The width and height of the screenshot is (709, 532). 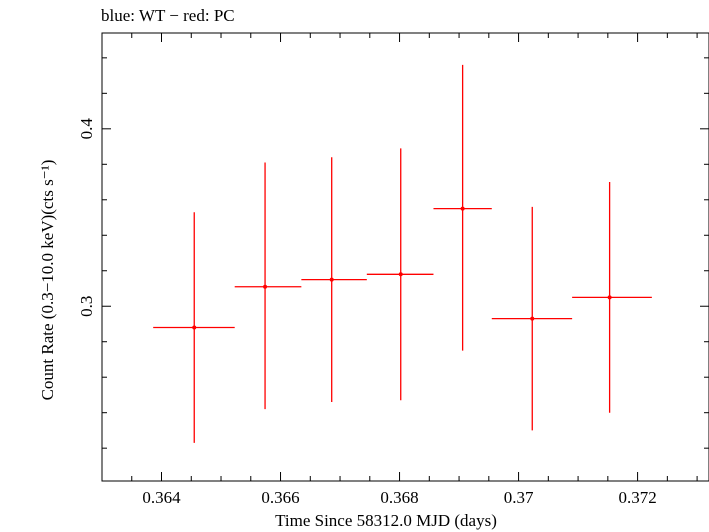 What do you see at coordinates (86, 306) in the screenshot?
I see `y-tick-label: 0.3` at bounding box center [86, 306].